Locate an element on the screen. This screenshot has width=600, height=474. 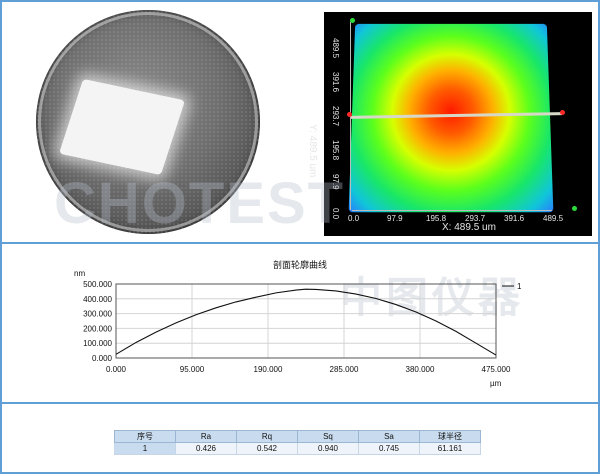
results-body: 1 0.426 0.542 0.940 0.745 61.161 is located at coordinates (298, 449).